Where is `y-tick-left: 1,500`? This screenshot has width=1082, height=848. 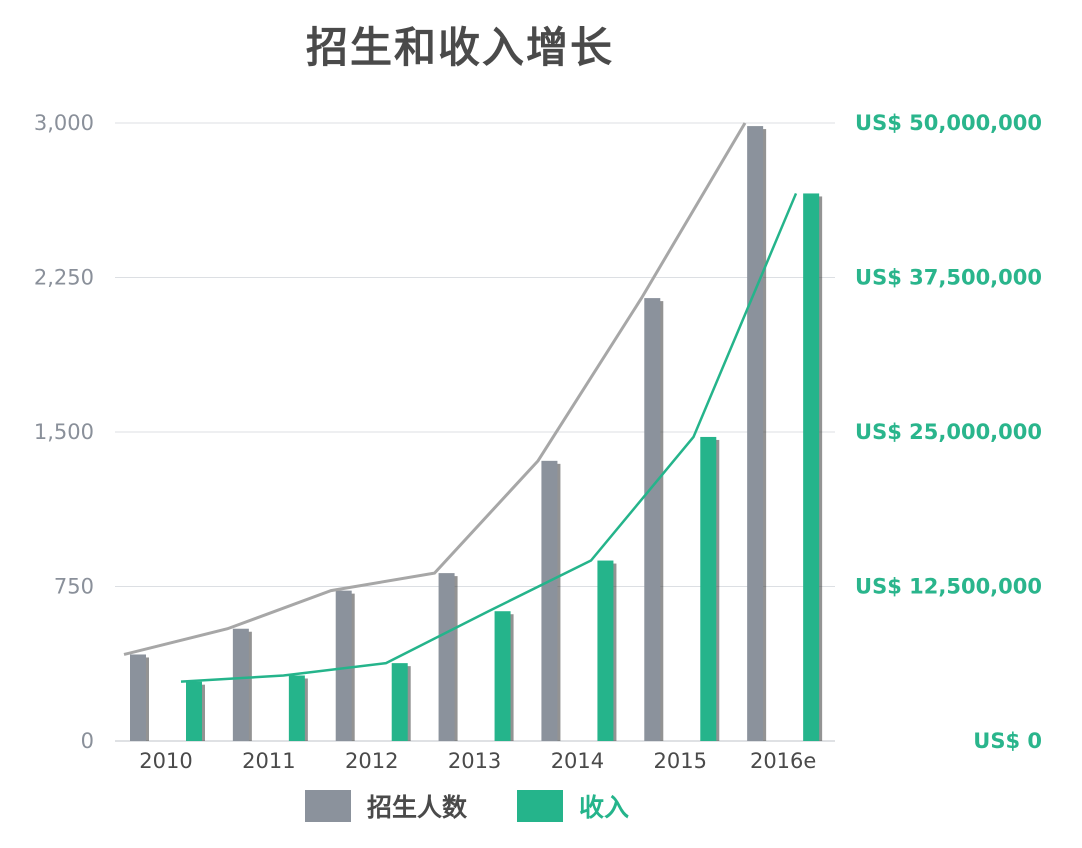
y-tick-left: 1,500 is located at coordinates (64, 432).